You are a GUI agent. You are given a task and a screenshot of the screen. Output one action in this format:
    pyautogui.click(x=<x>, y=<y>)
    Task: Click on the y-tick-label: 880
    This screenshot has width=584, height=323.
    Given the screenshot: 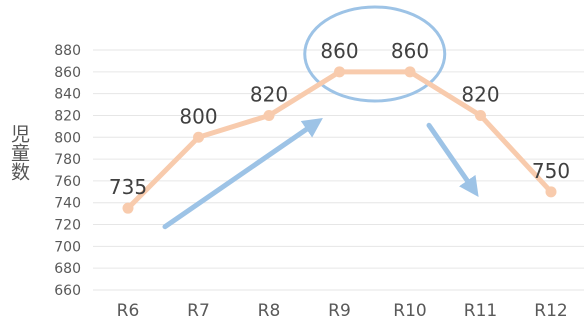 What is the action you would take?
    pyautogui.click(x=67, y=51)
    